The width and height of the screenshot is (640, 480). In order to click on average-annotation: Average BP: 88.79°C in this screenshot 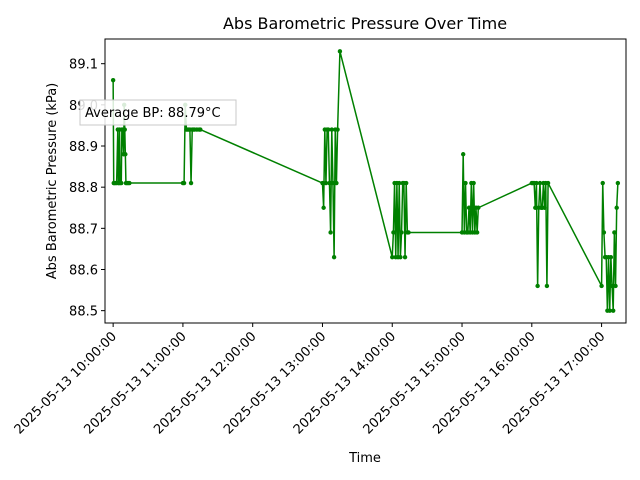, I will do `click(158, 112)`.